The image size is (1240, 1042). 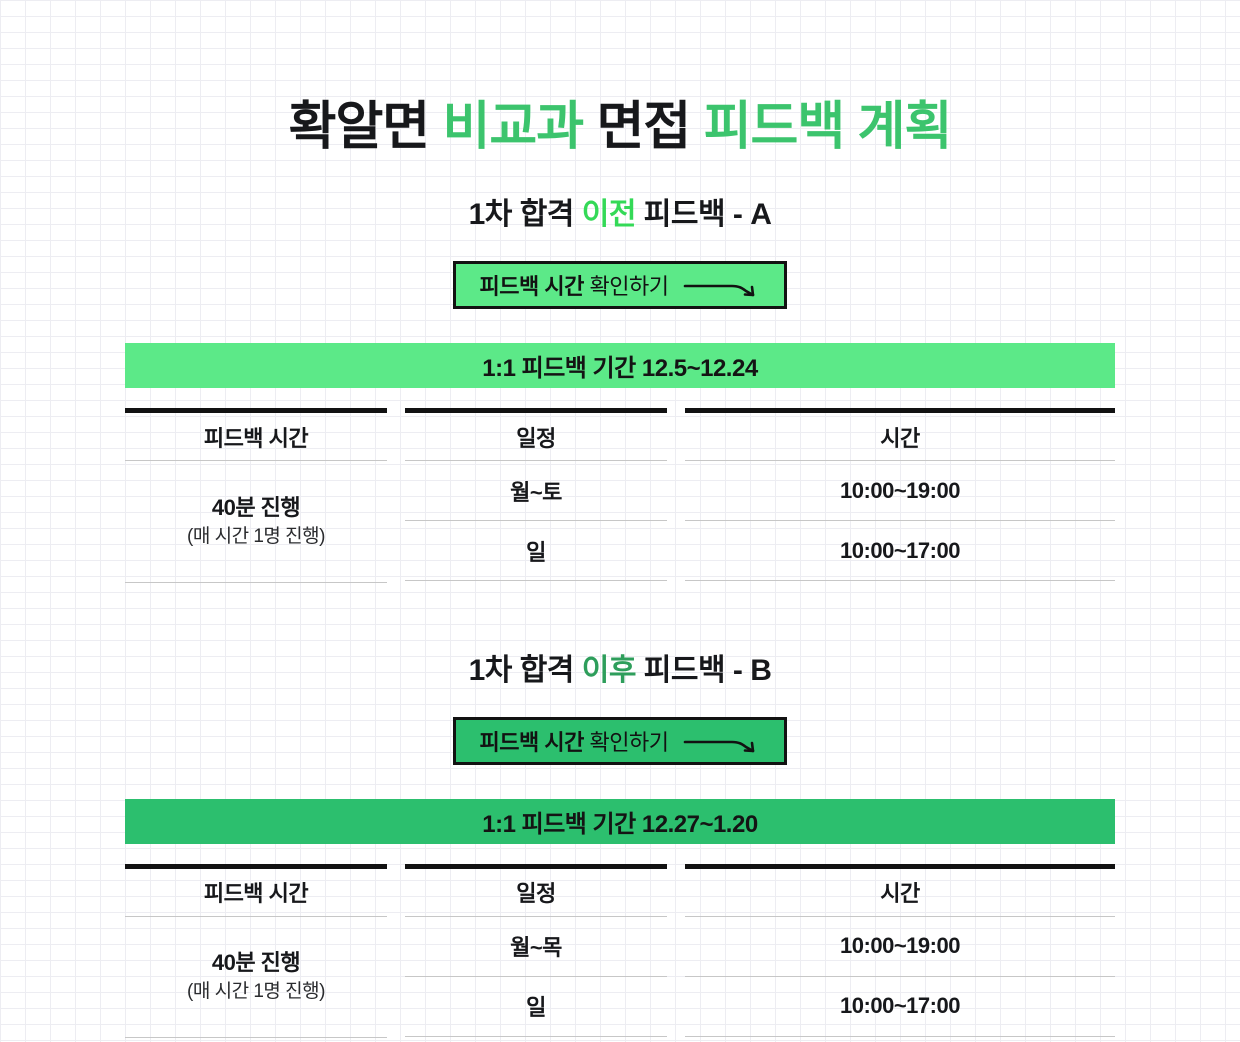 I want to click on feedback-time-check-button-a: 피드백 시간 확인하기, so click(x=620, y=285).